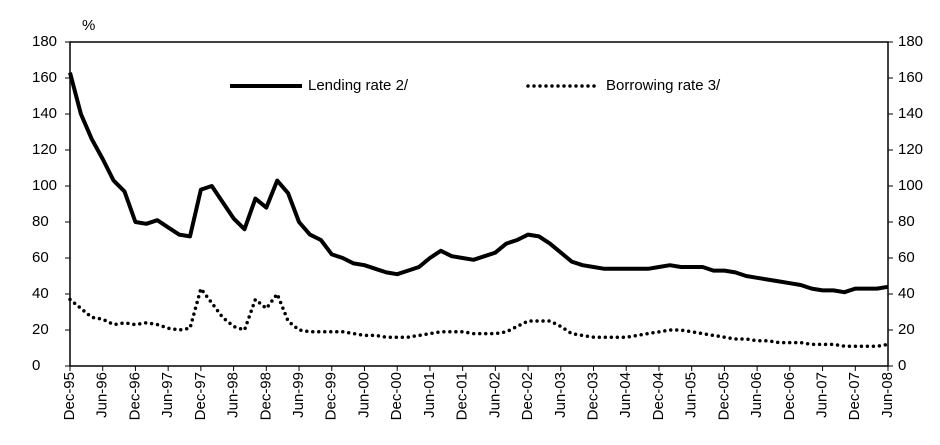 The image size is (940, 445). I want to click on y2-tick-label: 0, so click(902, 365).